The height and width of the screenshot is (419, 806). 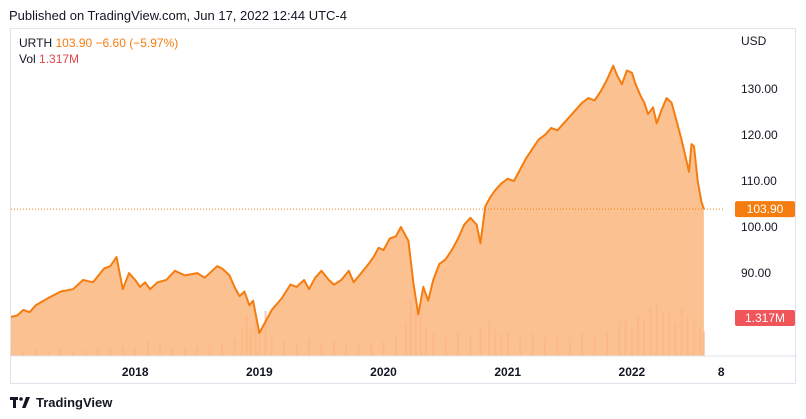 What do you see at coordinates (74, 43) in the screenshot?
I see `legend-price: 103.90` at bounding box center [74, 43].